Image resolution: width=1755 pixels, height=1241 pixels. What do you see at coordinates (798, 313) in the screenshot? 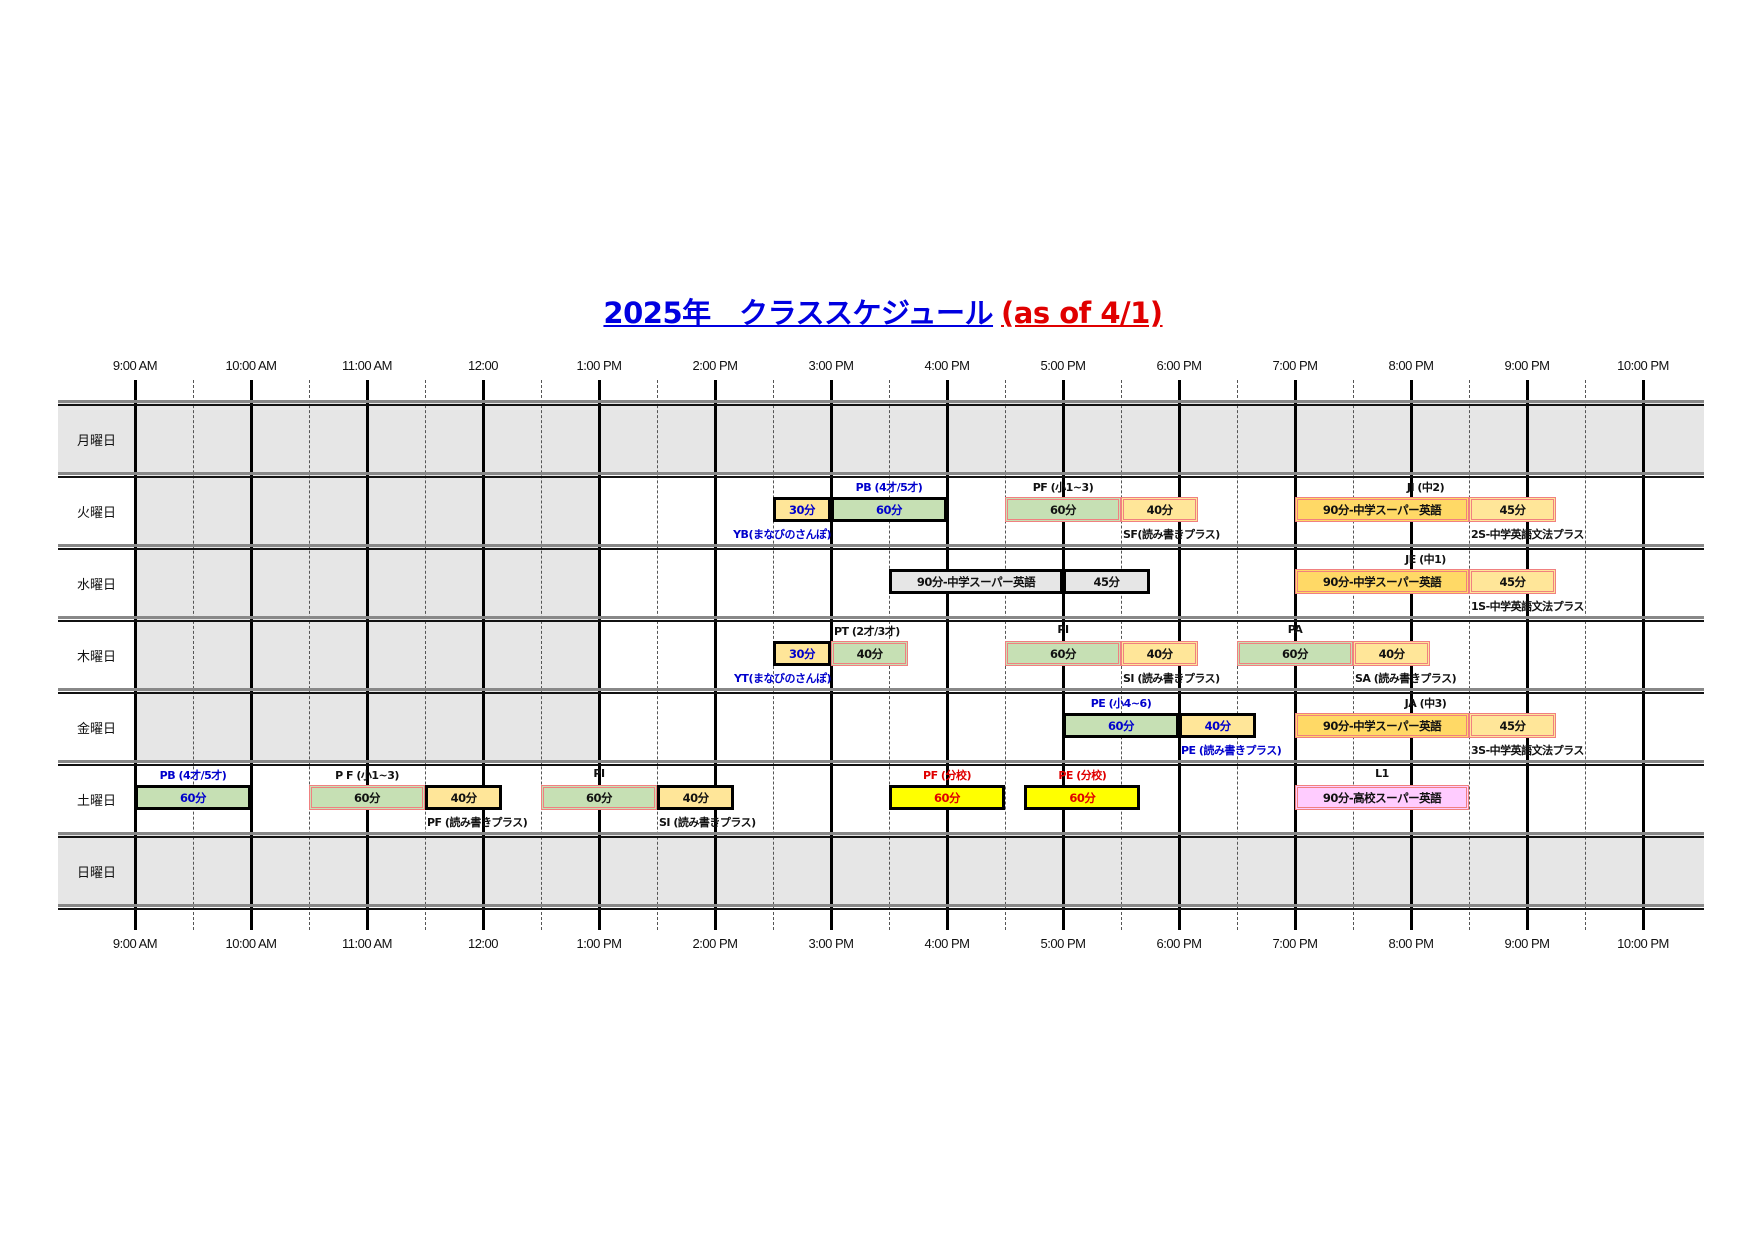
I see `title-main: 2025年 クラススケジュール` at bounding box center [798, 313].